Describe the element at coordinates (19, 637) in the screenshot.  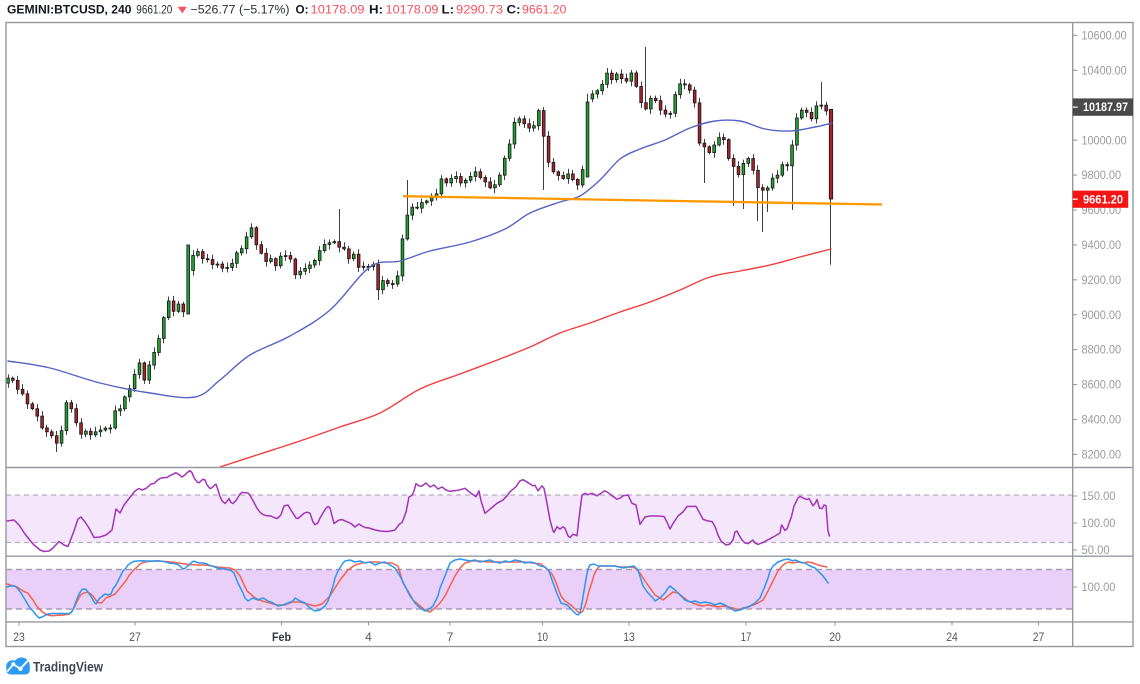
I see `svg-text: 23` at that location.